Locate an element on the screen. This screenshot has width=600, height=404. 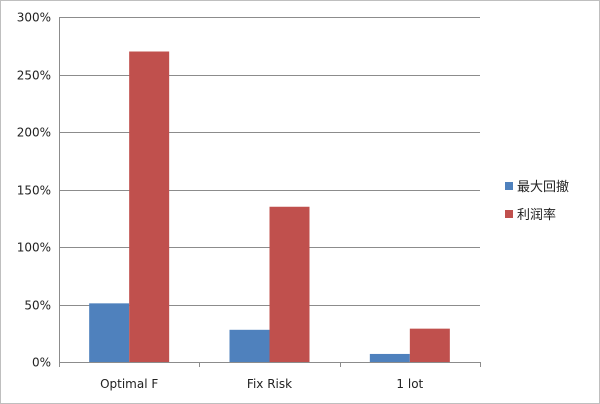
x-category-labels: Optimal F Fix Risk 1 lot is located at coordinates (261, 384).